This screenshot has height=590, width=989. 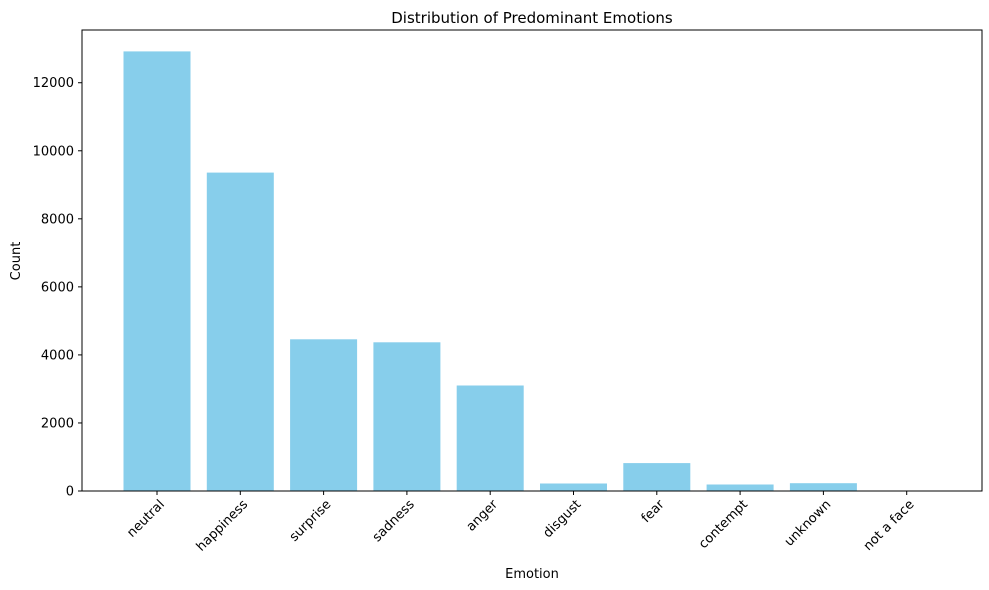 I want to click on bar-unknown, so click(x=823, y=487).